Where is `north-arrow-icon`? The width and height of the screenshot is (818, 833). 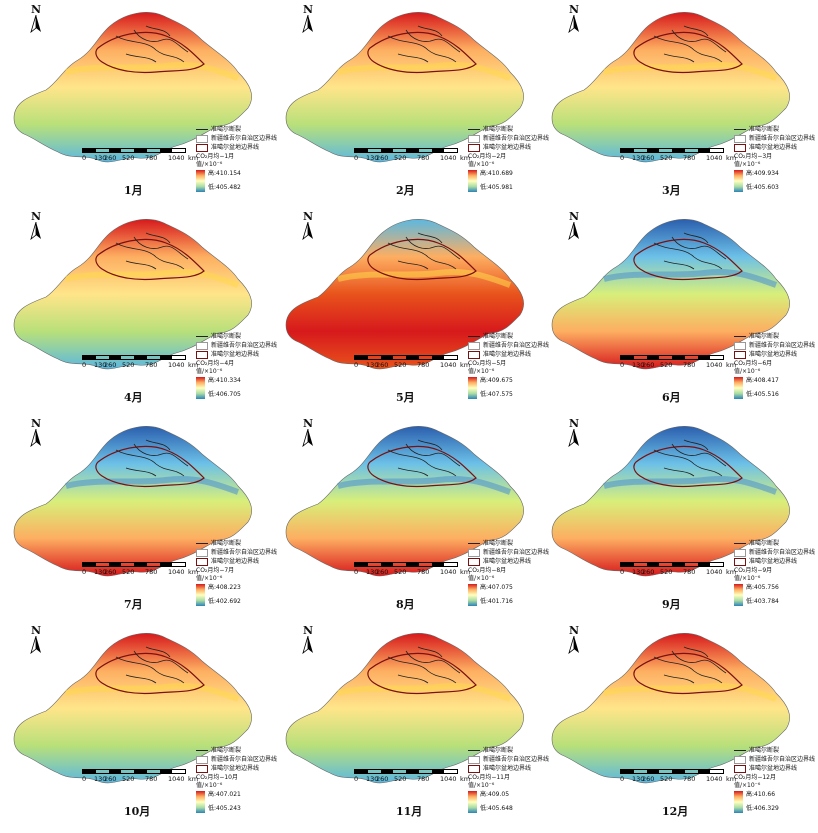
north-arrow-icon is located at coordinates (573, 645).